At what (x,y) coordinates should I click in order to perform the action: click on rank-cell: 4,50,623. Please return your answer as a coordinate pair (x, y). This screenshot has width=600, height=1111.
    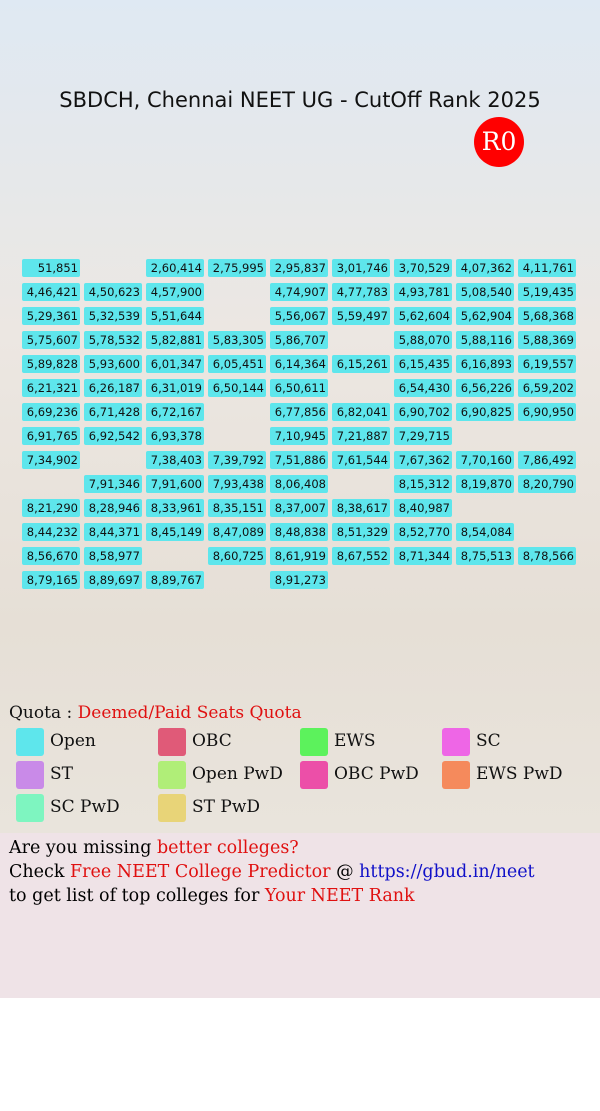
    Looking at the image, I should click on (113, 292).